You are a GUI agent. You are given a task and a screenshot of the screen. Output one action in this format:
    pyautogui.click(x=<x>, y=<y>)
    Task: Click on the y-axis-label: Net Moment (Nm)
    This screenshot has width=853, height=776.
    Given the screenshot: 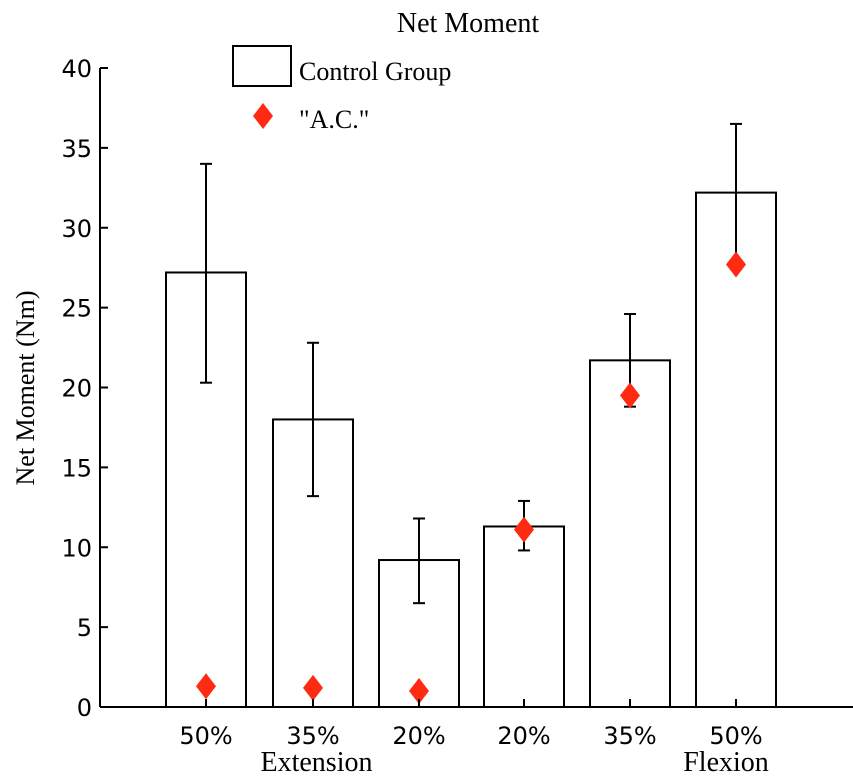 What is the action you would take?
    pyautogui.click(x=25, y=388)
    